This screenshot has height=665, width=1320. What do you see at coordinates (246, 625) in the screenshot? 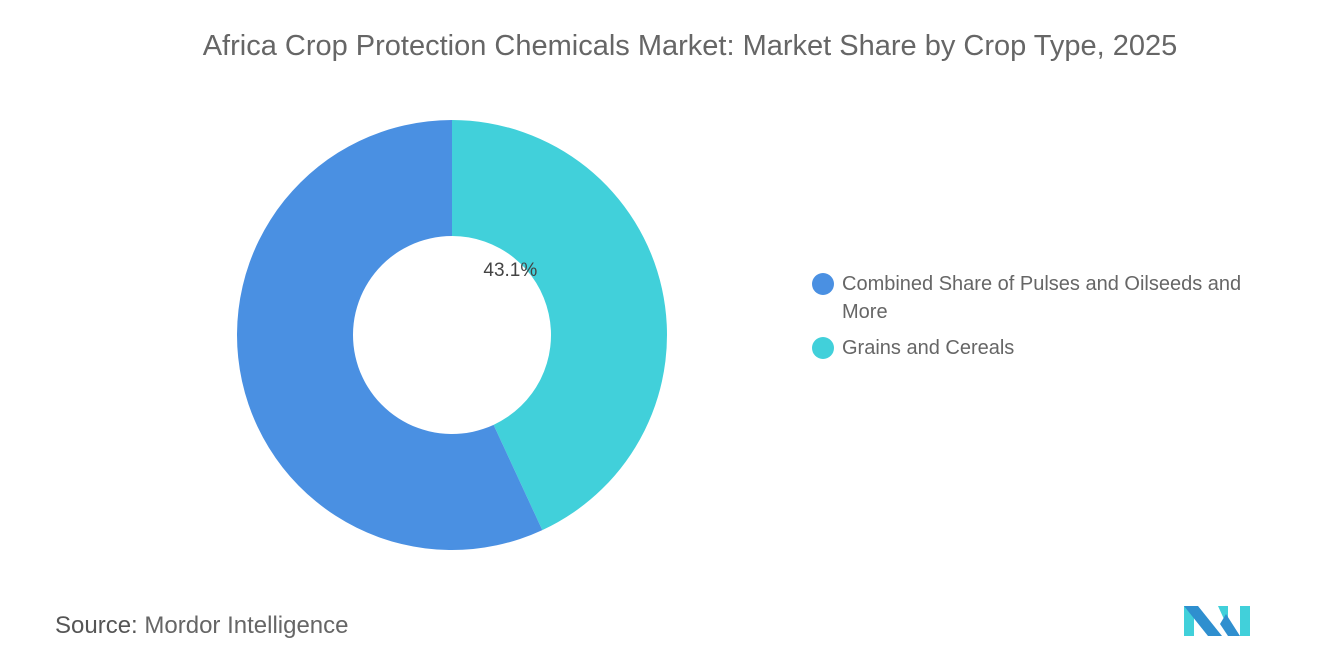
I see `source-value: Mordor Intelligence` at bounding box center [246, 625].